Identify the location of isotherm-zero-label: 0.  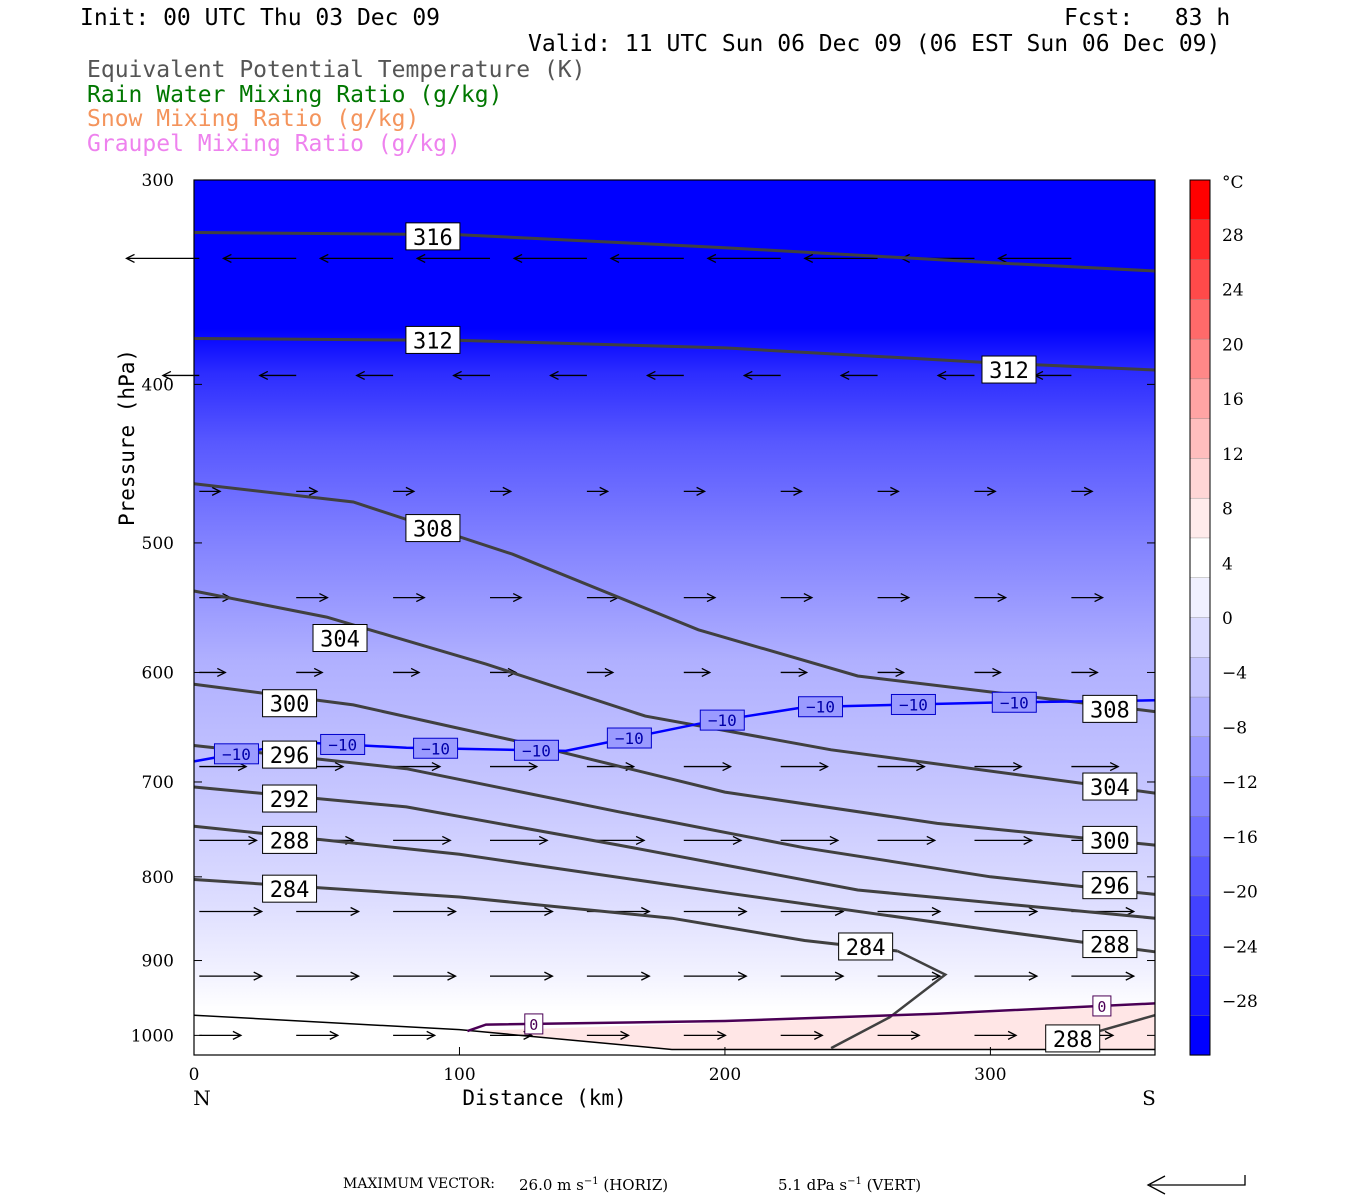
(534, 1024).